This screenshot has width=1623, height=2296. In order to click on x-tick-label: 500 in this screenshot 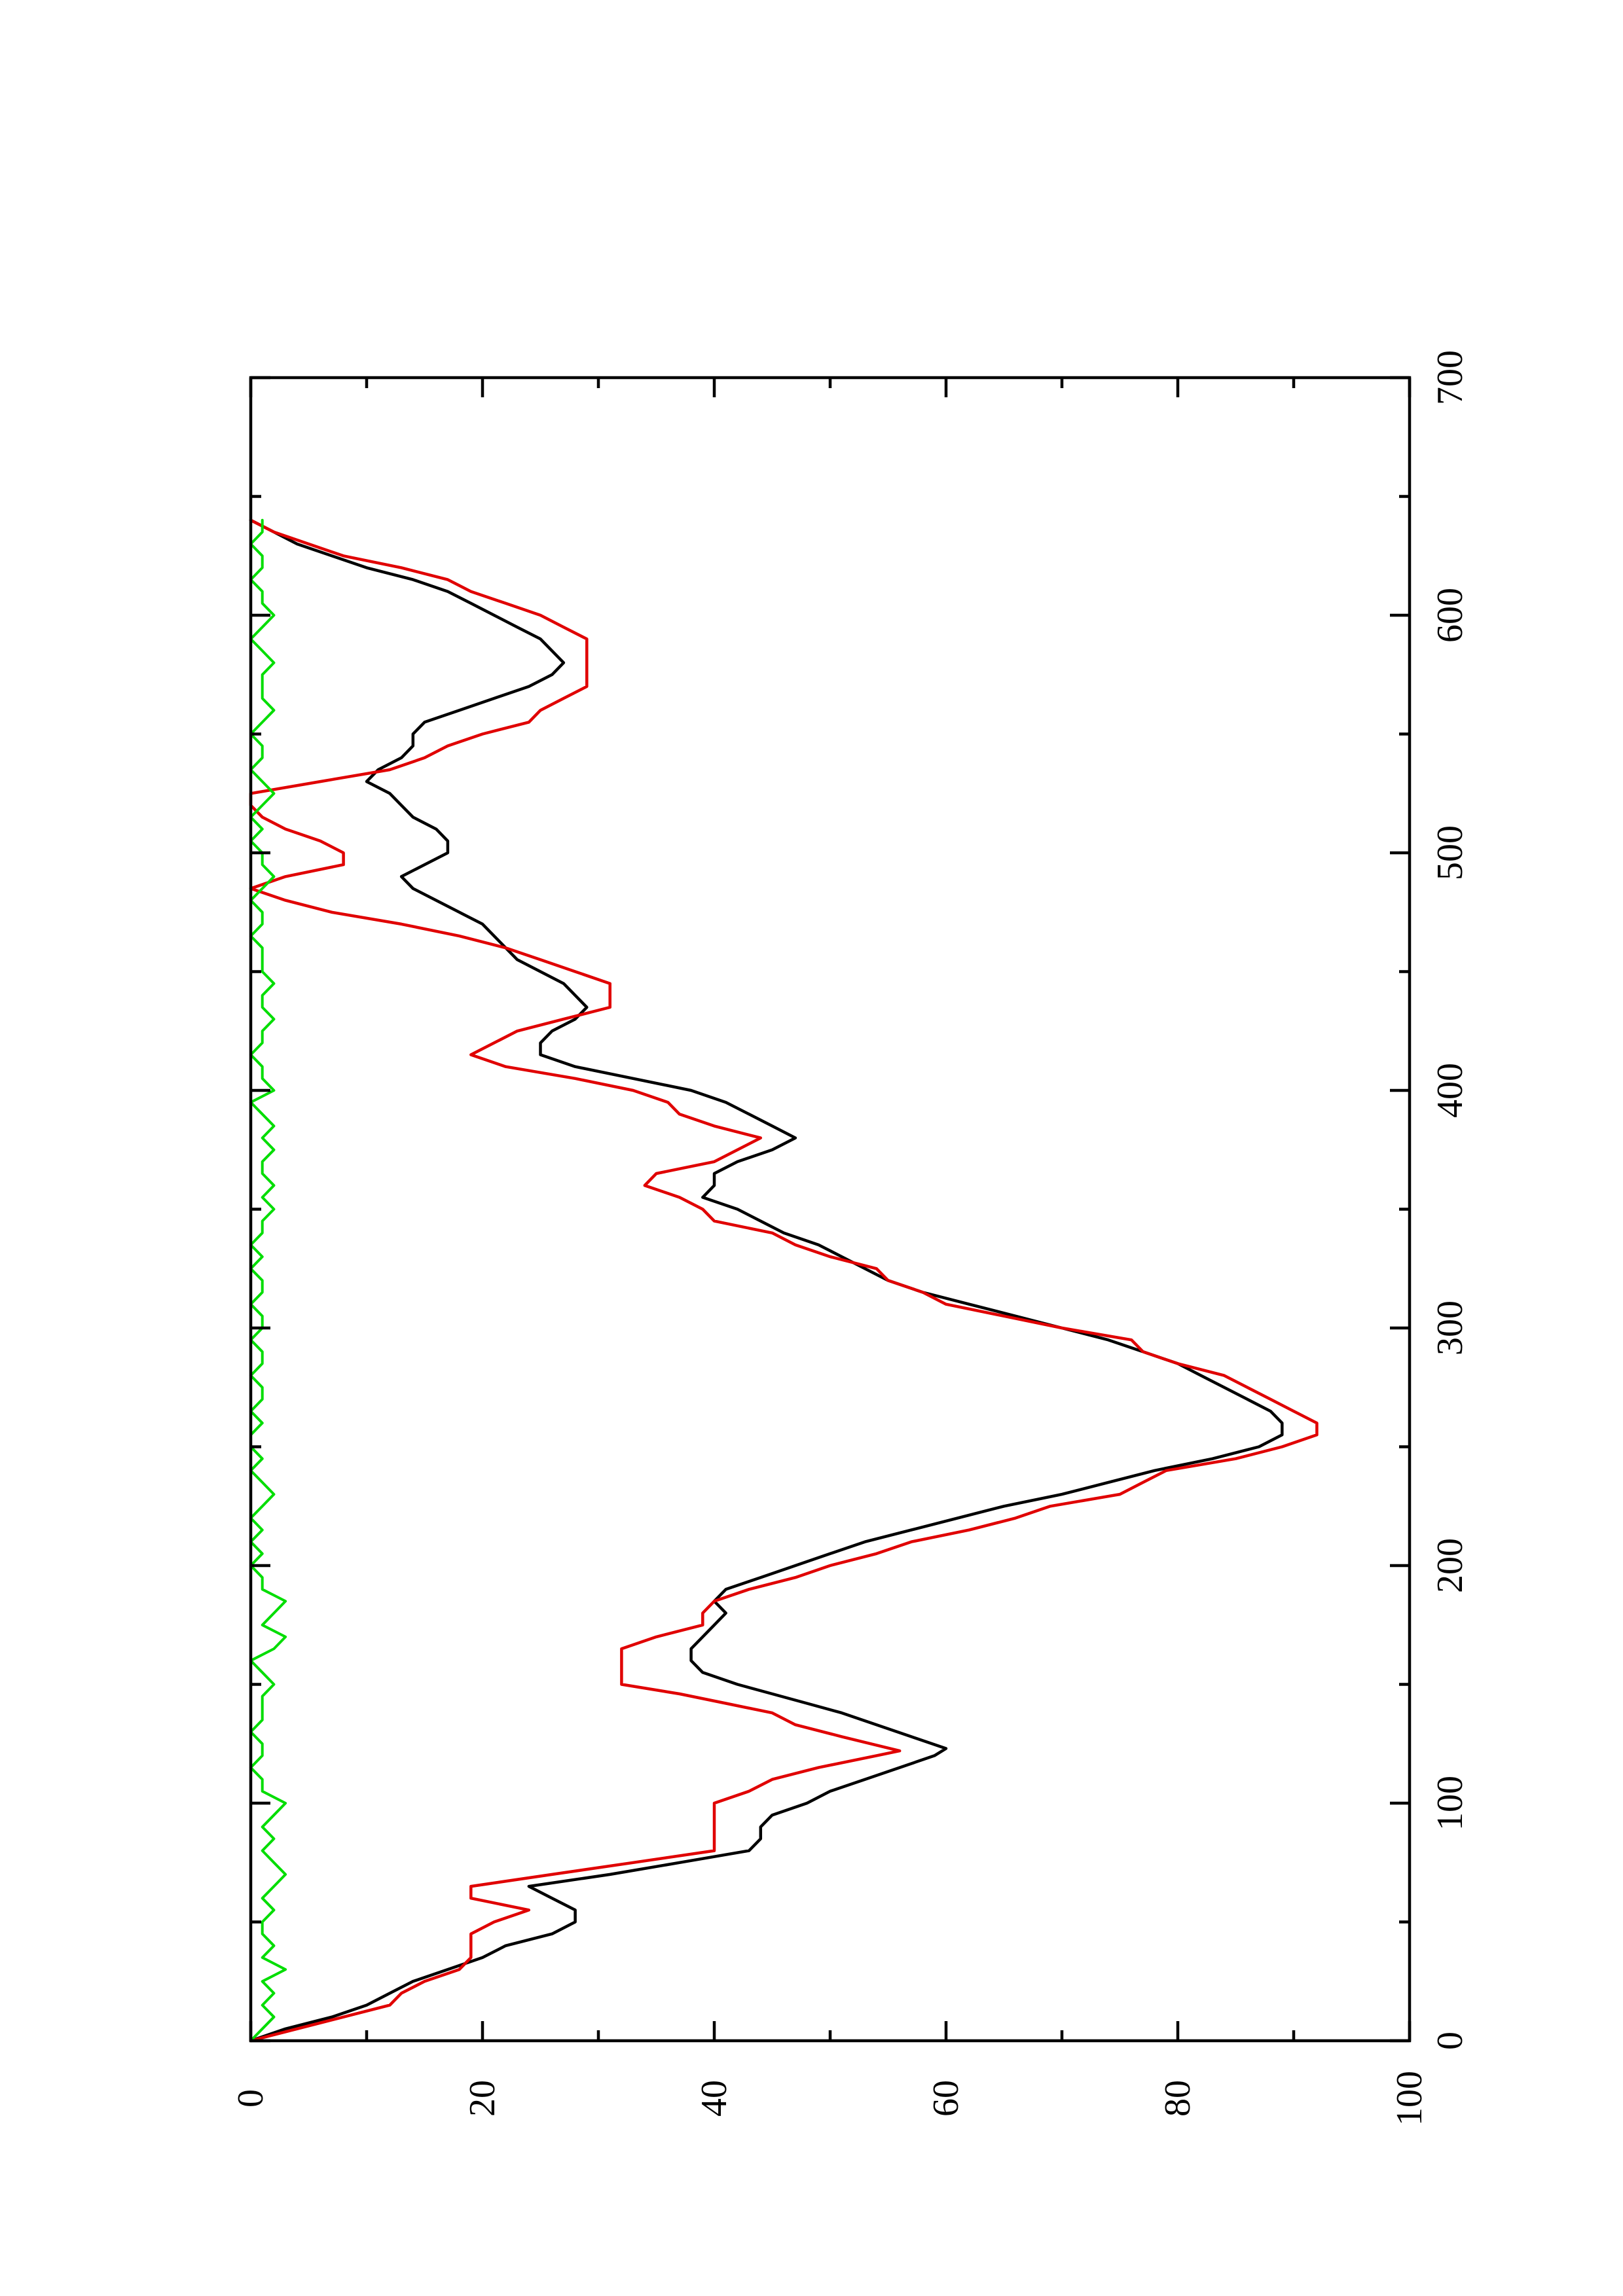, I will do `click(1450, 852)`.